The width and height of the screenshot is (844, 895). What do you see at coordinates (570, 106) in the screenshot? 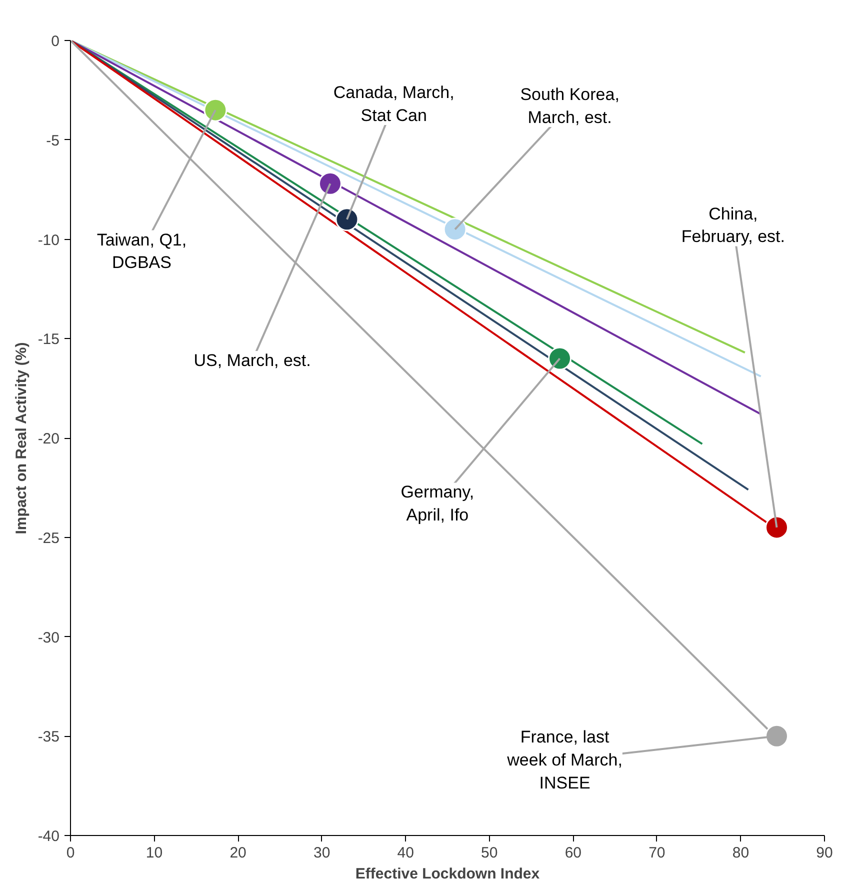
I see `annotation: South Korea, March, est.` at bounding box center [570, 106].